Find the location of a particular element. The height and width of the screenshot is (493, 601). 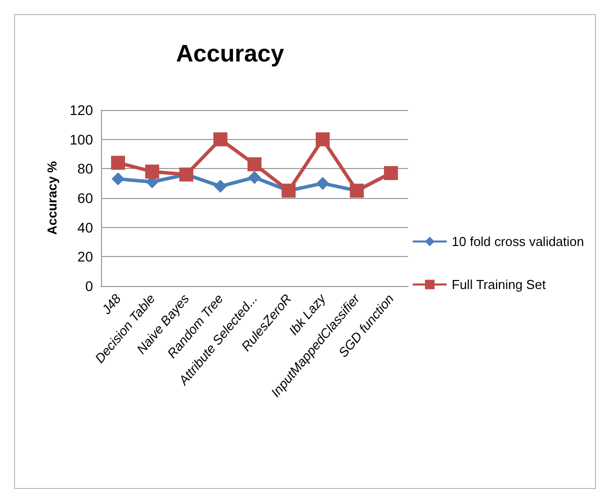

y-tick-label: 60 is located at coordinates (85, 198).